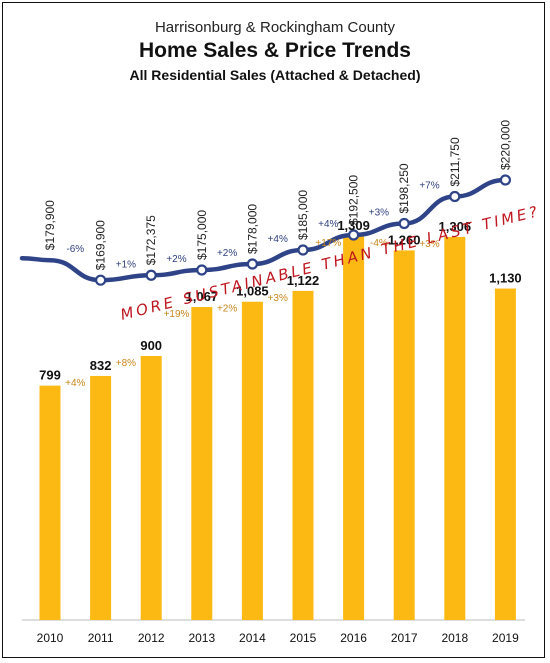  What do you see at coordinates (455, 428) in the screenshot?
I see `sales-bar-2018` at bounding box center [455, 428].